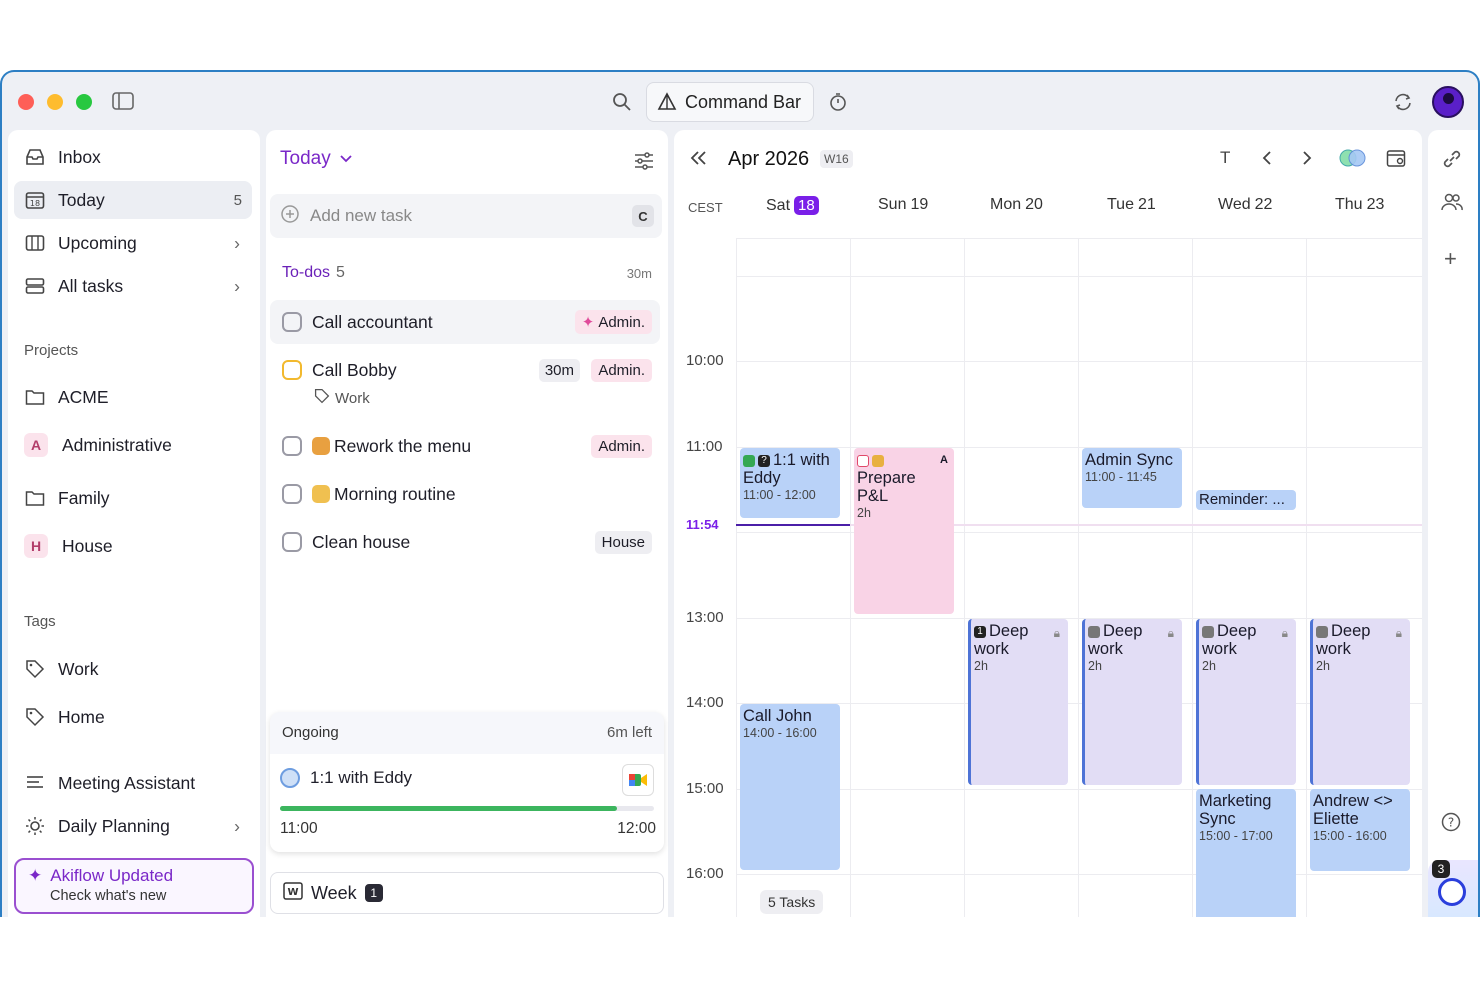 The width and height of the screenshot is (1480, 987). I want to click on sidebar-project-administrative: A Administrative, so click(133, 445).